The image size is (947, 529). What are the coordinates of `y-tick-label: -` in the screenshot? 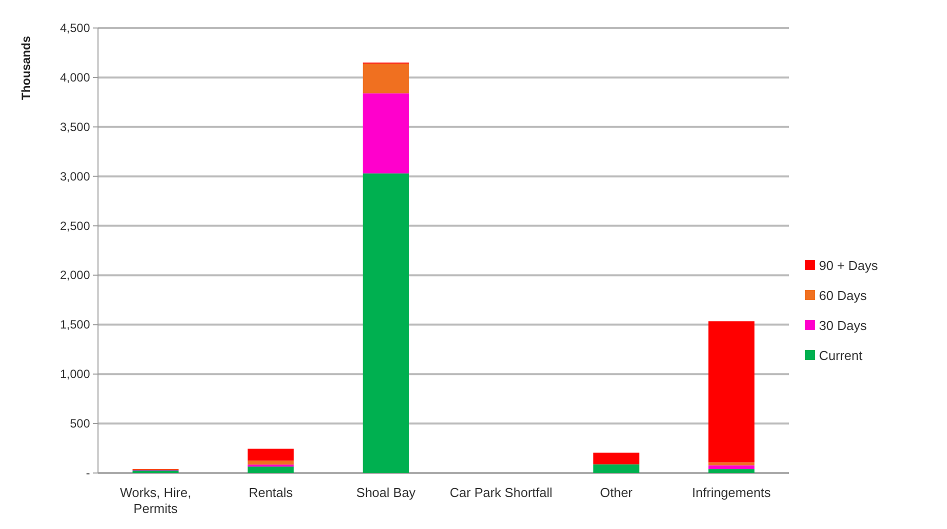 It's located at (88, 473).